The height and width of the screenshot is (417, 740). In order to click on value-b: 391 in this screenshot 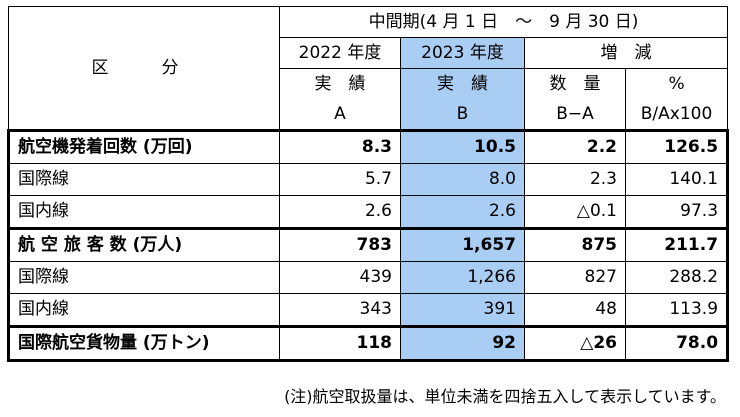, I will do `click(462, 310)`.